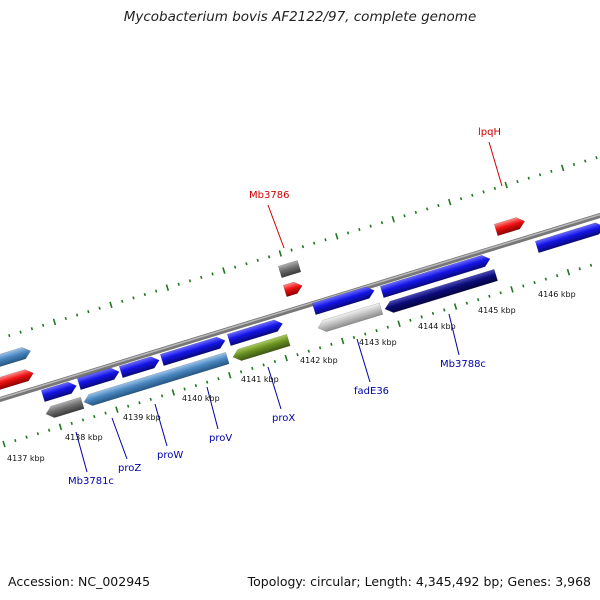 This screenshot has height=600, width=600. What do you see at coordinates (161, 425) in the screenshot?
I see `leader-prow` at bounding box center [161, 425].